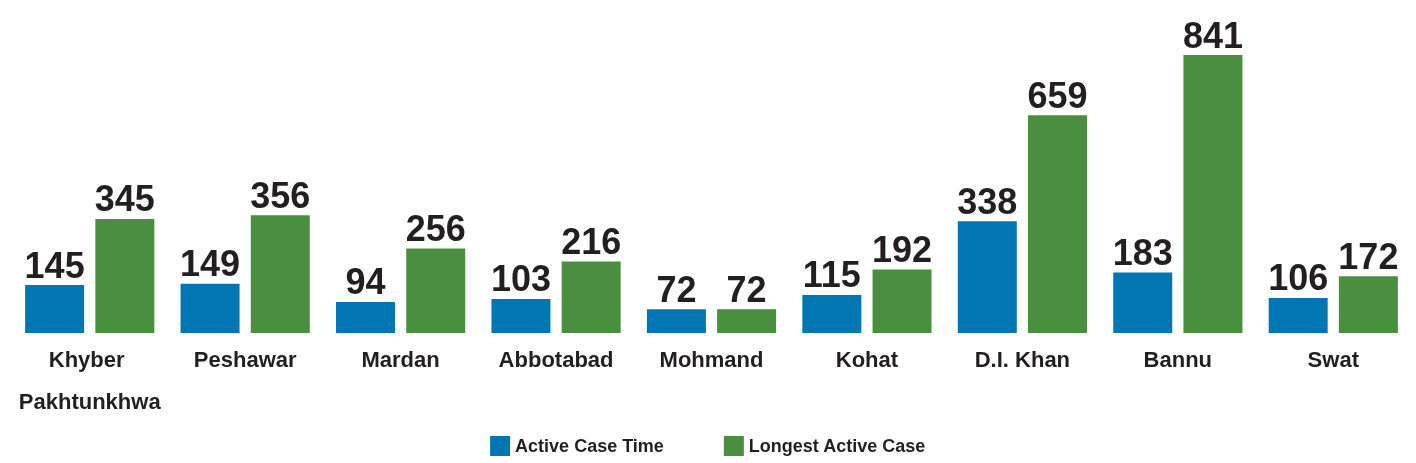  What do you see at coordinates (867, 359) in the screenshot?
I see `x-tick-label: Kohat` at bounding box center [867, 359].